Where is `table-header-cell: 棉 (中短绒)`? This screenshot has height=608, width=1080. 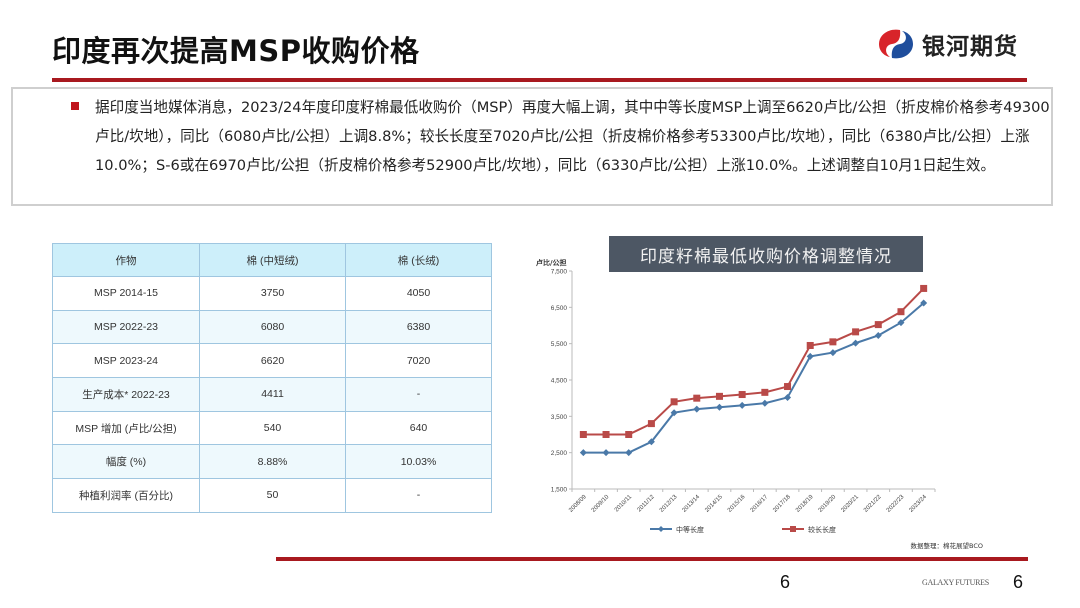 table-header-cell: 棉 (中短绒) is located at coordinates (272, 260).